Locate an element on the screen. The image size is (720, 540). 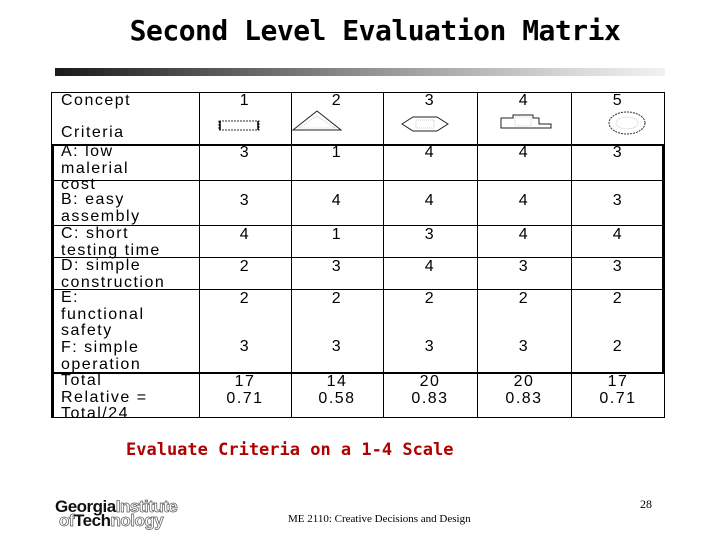
circle-shape-icon is located at coordinates (627, 123).